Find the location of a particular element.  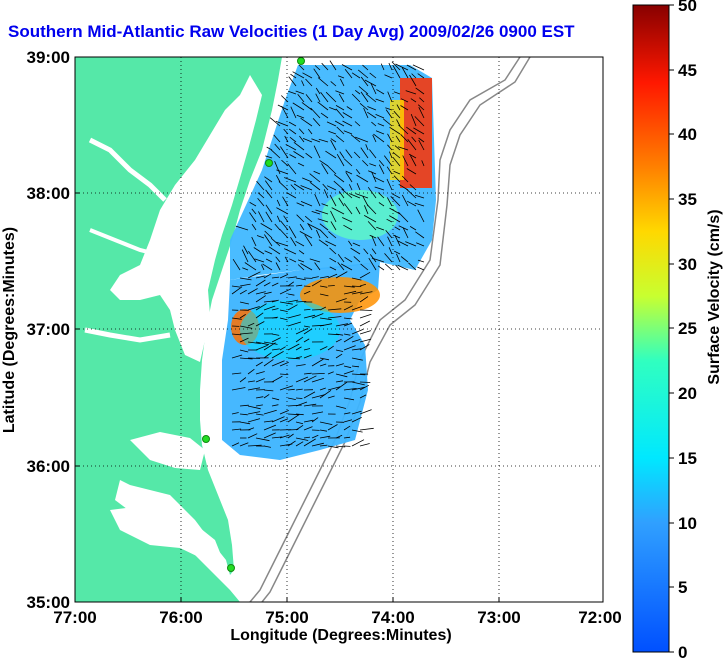

chesapeake-bay is located at coordinates (186, 218).